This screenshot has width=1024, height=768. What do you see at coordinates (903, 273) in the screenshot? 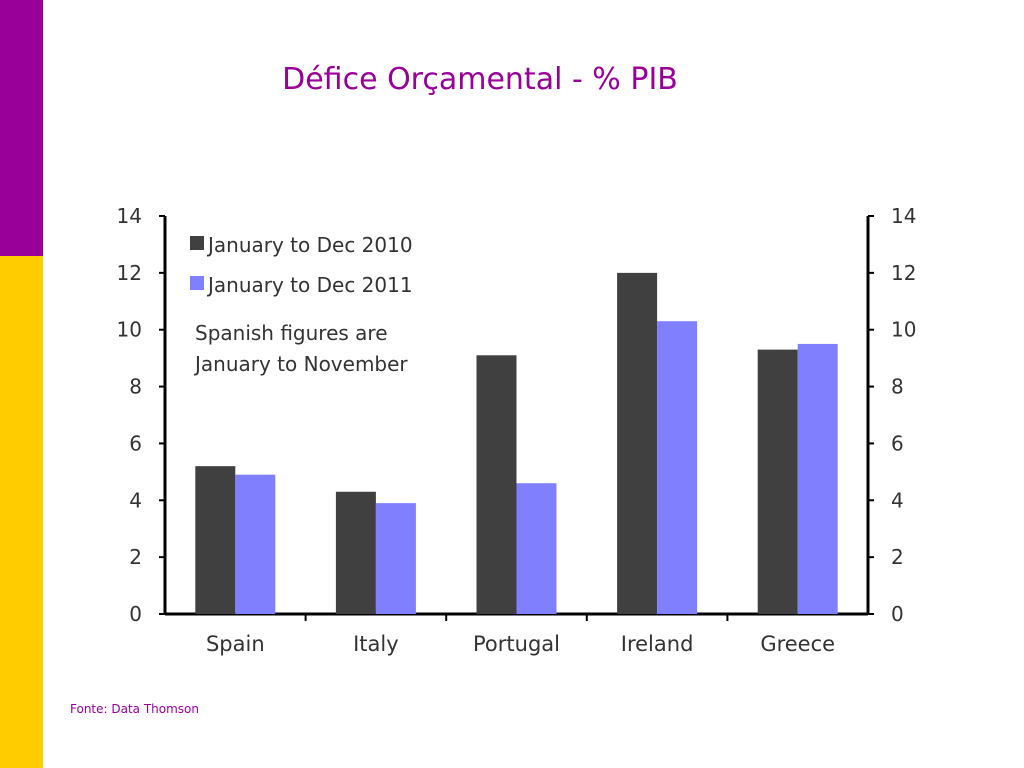
I see `y-tick-label-right: 12` at bounding box center [903, 273].